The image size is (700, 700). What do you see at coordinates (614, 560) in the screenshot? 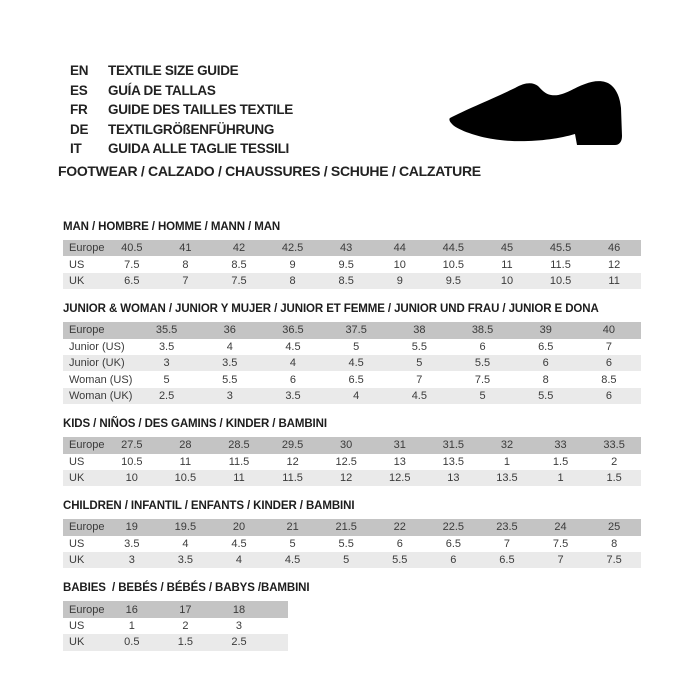
I see `size-cell: 7.5` at bounding box center [614, 560].